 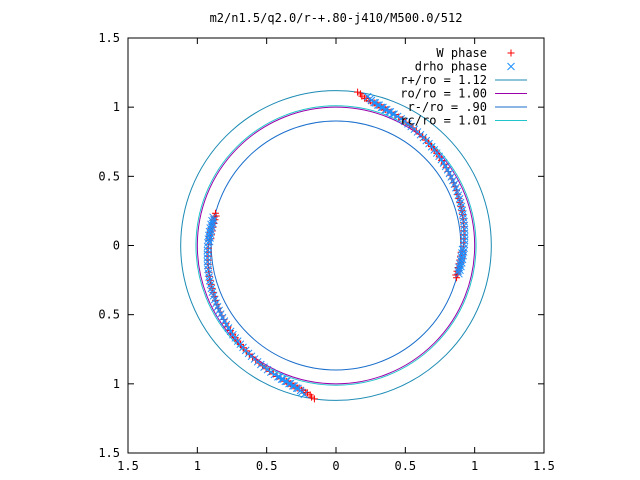 I want to click on legend-label: rc/ro = 1.01, so click(x=443, y=121).